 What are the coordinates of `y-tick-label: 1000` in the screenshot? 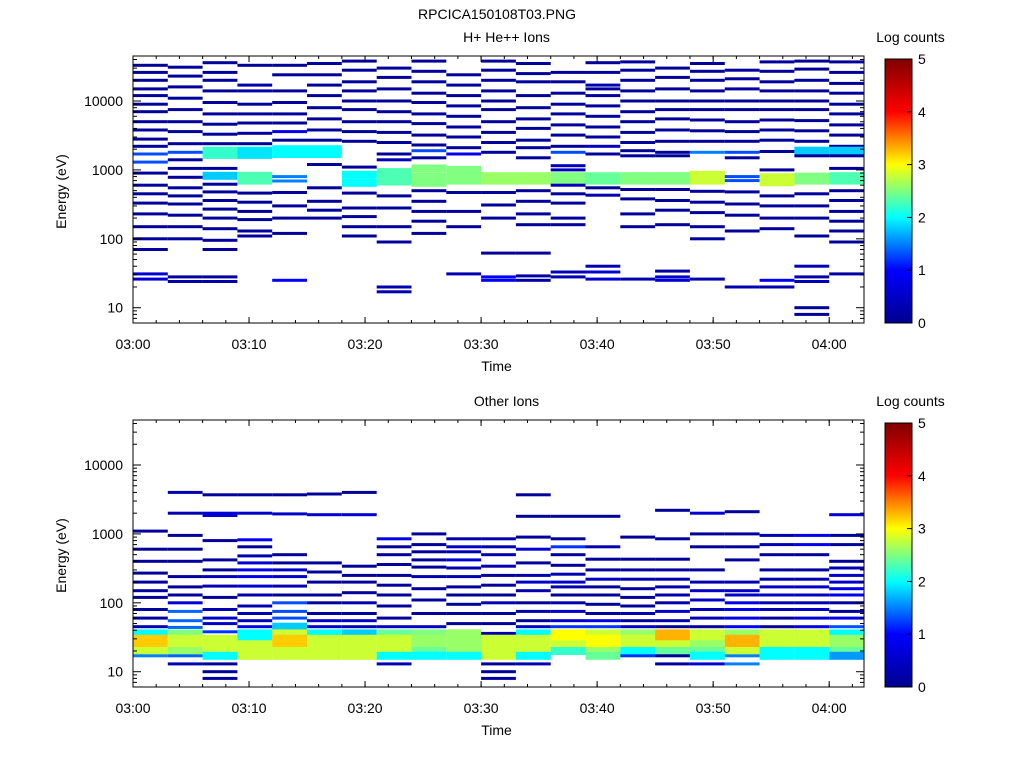 It's located at (107, 170).